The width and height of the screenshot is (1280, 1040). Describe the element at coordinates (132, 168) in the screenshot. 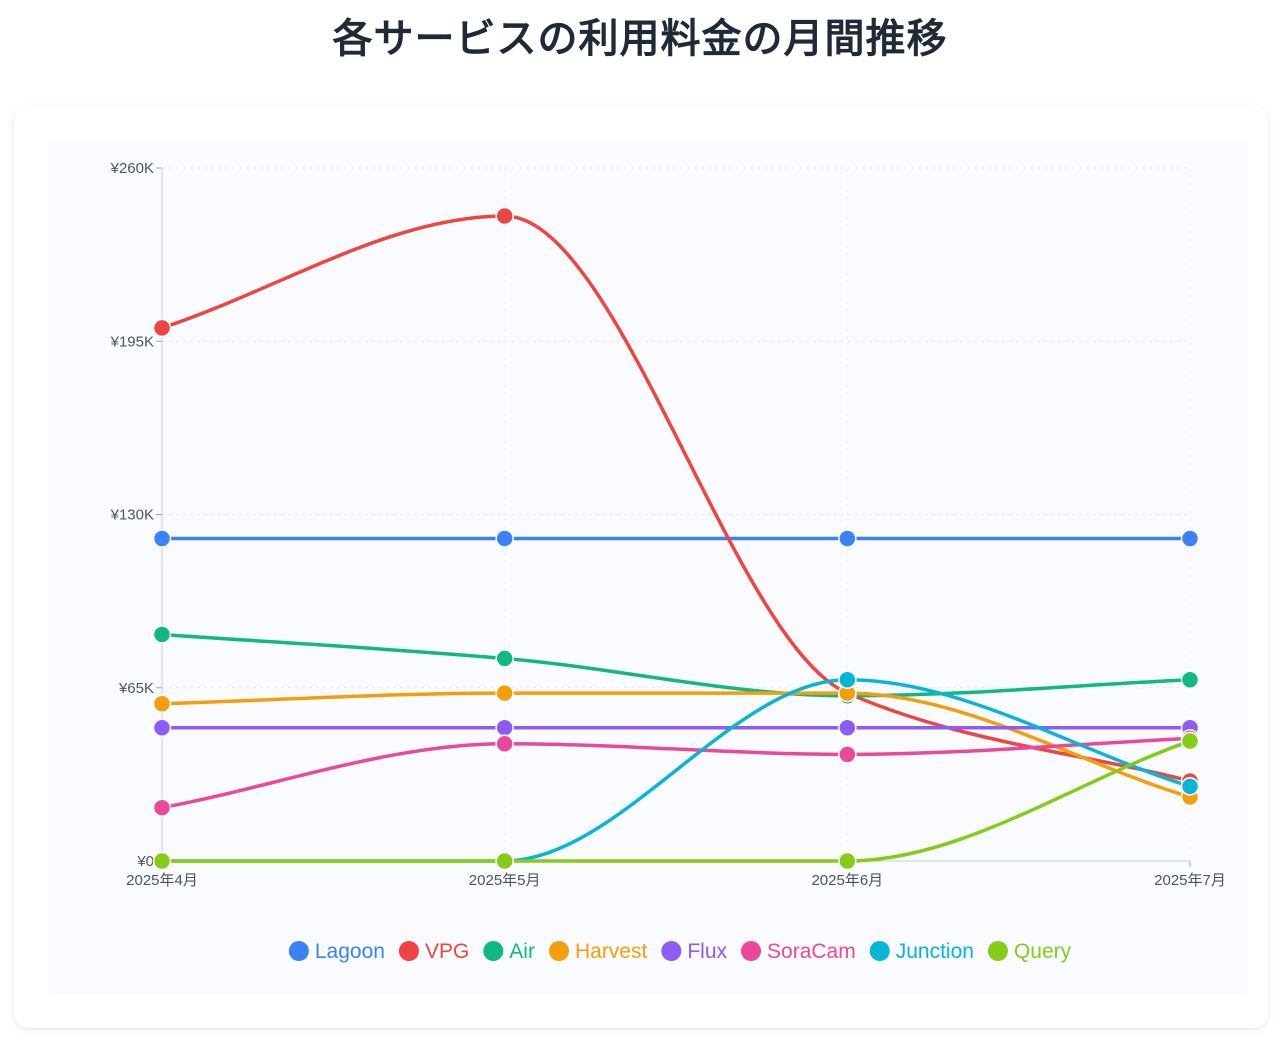

I see `y-tick-label: ¥260K` at that location.